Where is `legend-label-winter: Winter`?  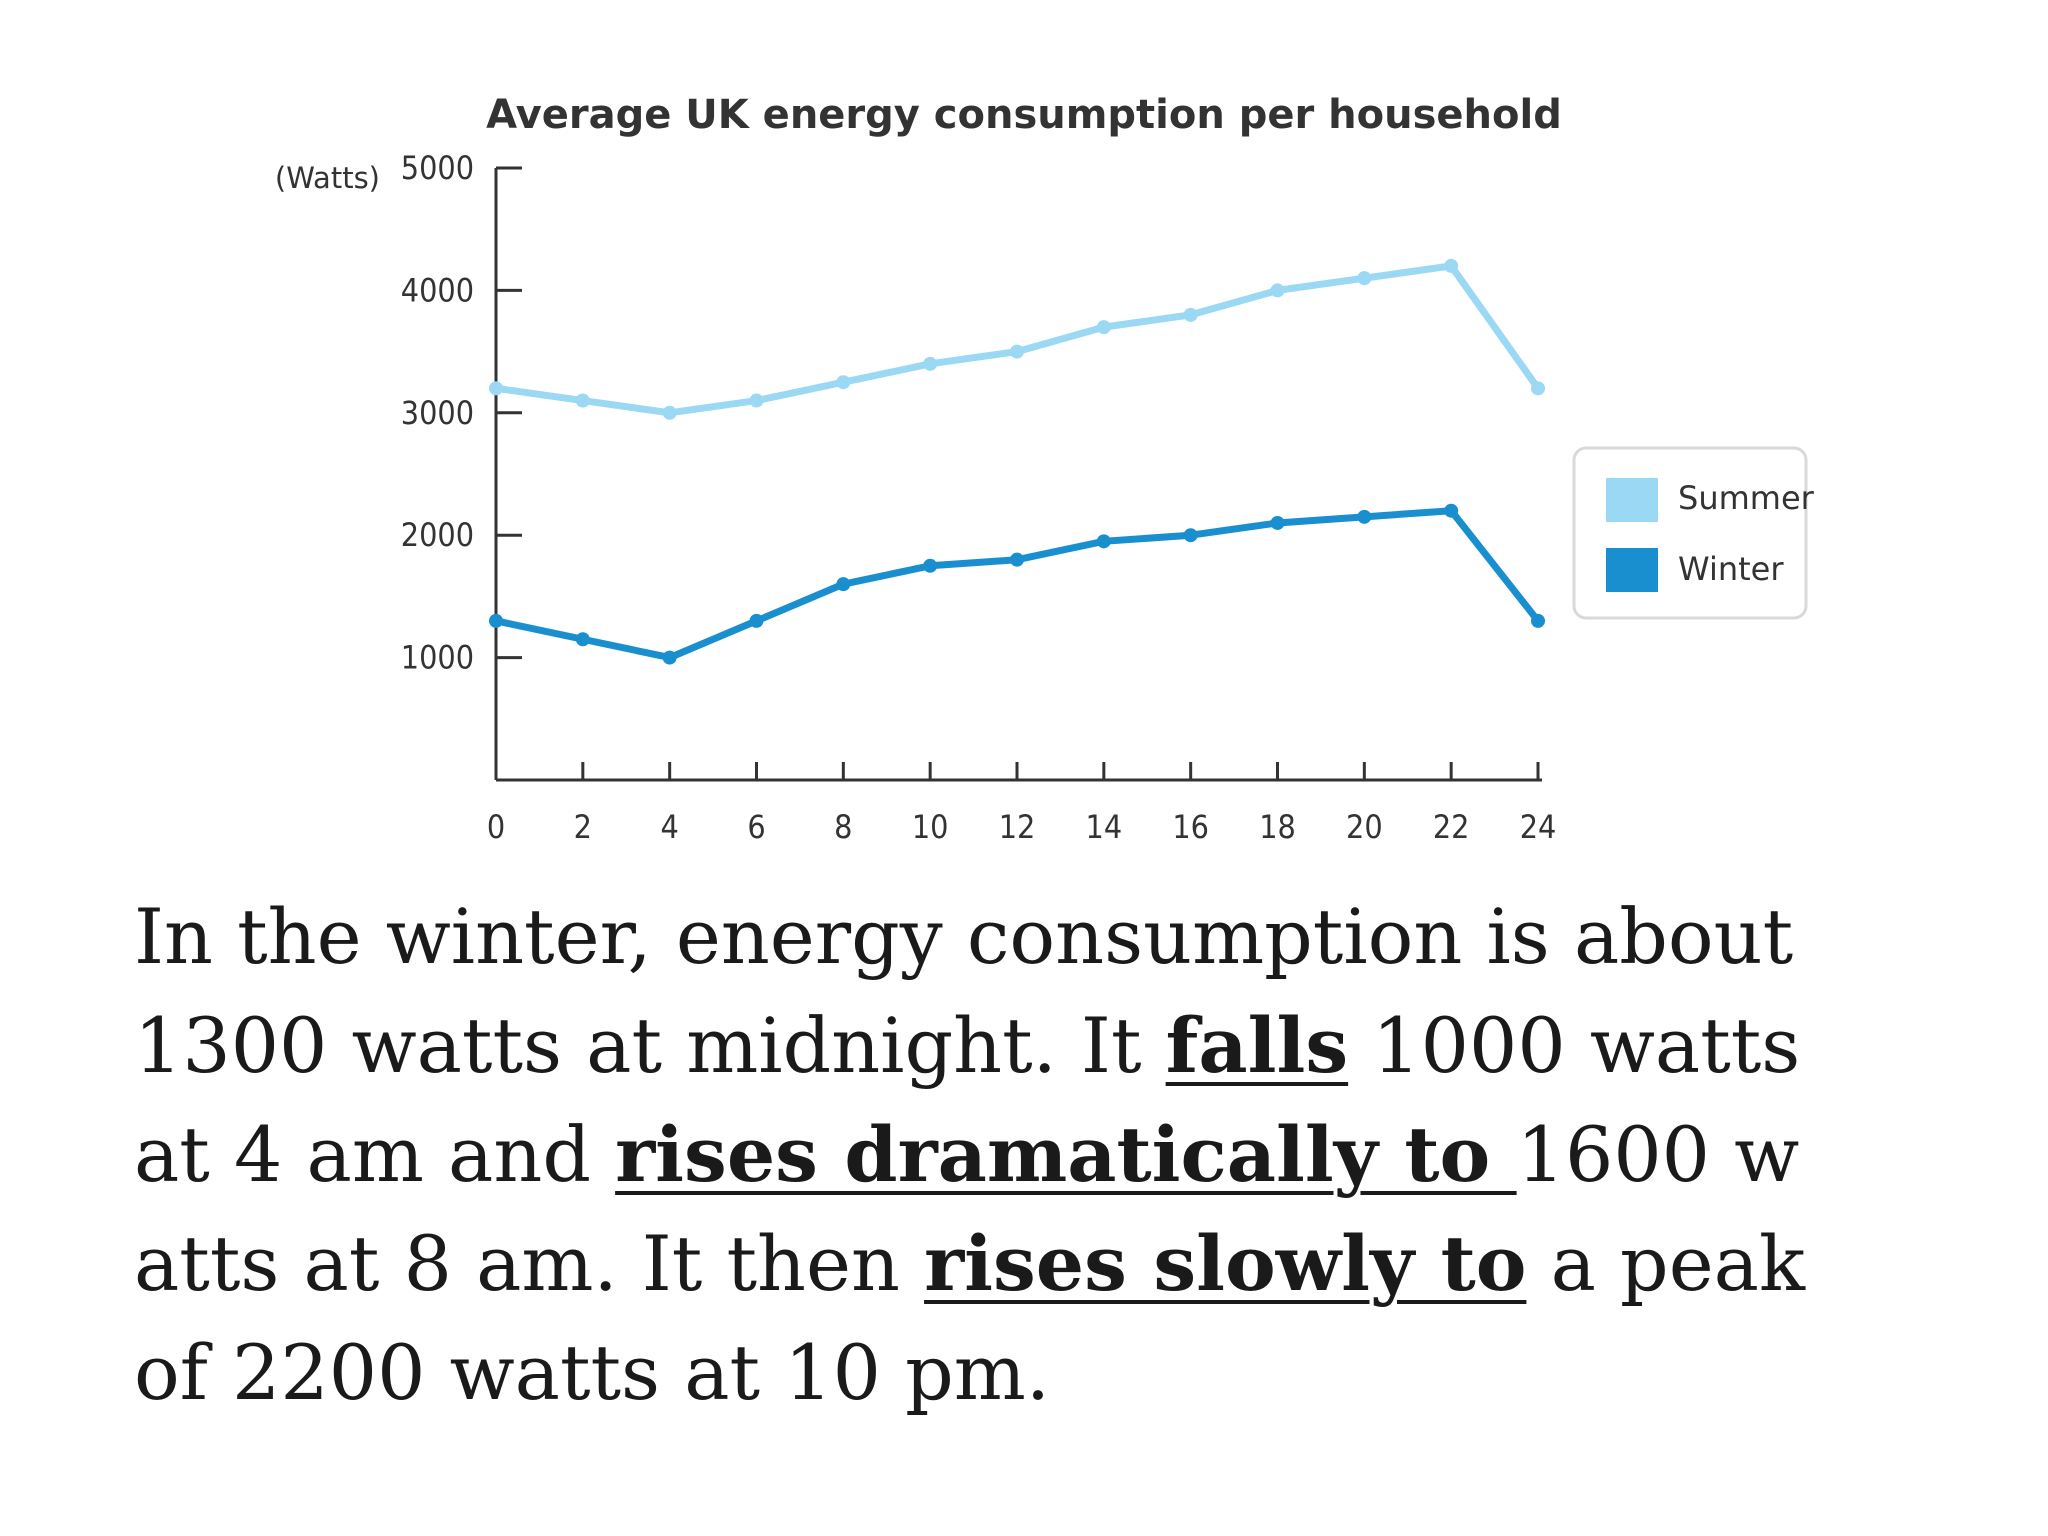
legend-label-winter: Winter is located at coordinates (1731, 569).